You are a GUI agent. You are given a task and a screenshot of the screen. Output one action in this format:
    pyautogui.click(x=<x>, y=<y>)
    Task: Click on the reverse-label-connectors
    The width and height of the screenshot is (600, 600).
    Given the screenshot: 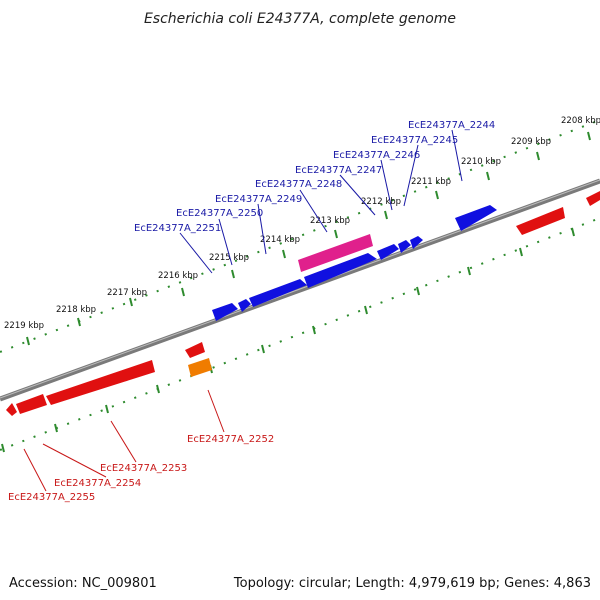 What is the action you would take?
    pyautogui.click(x=124, y=440)
    